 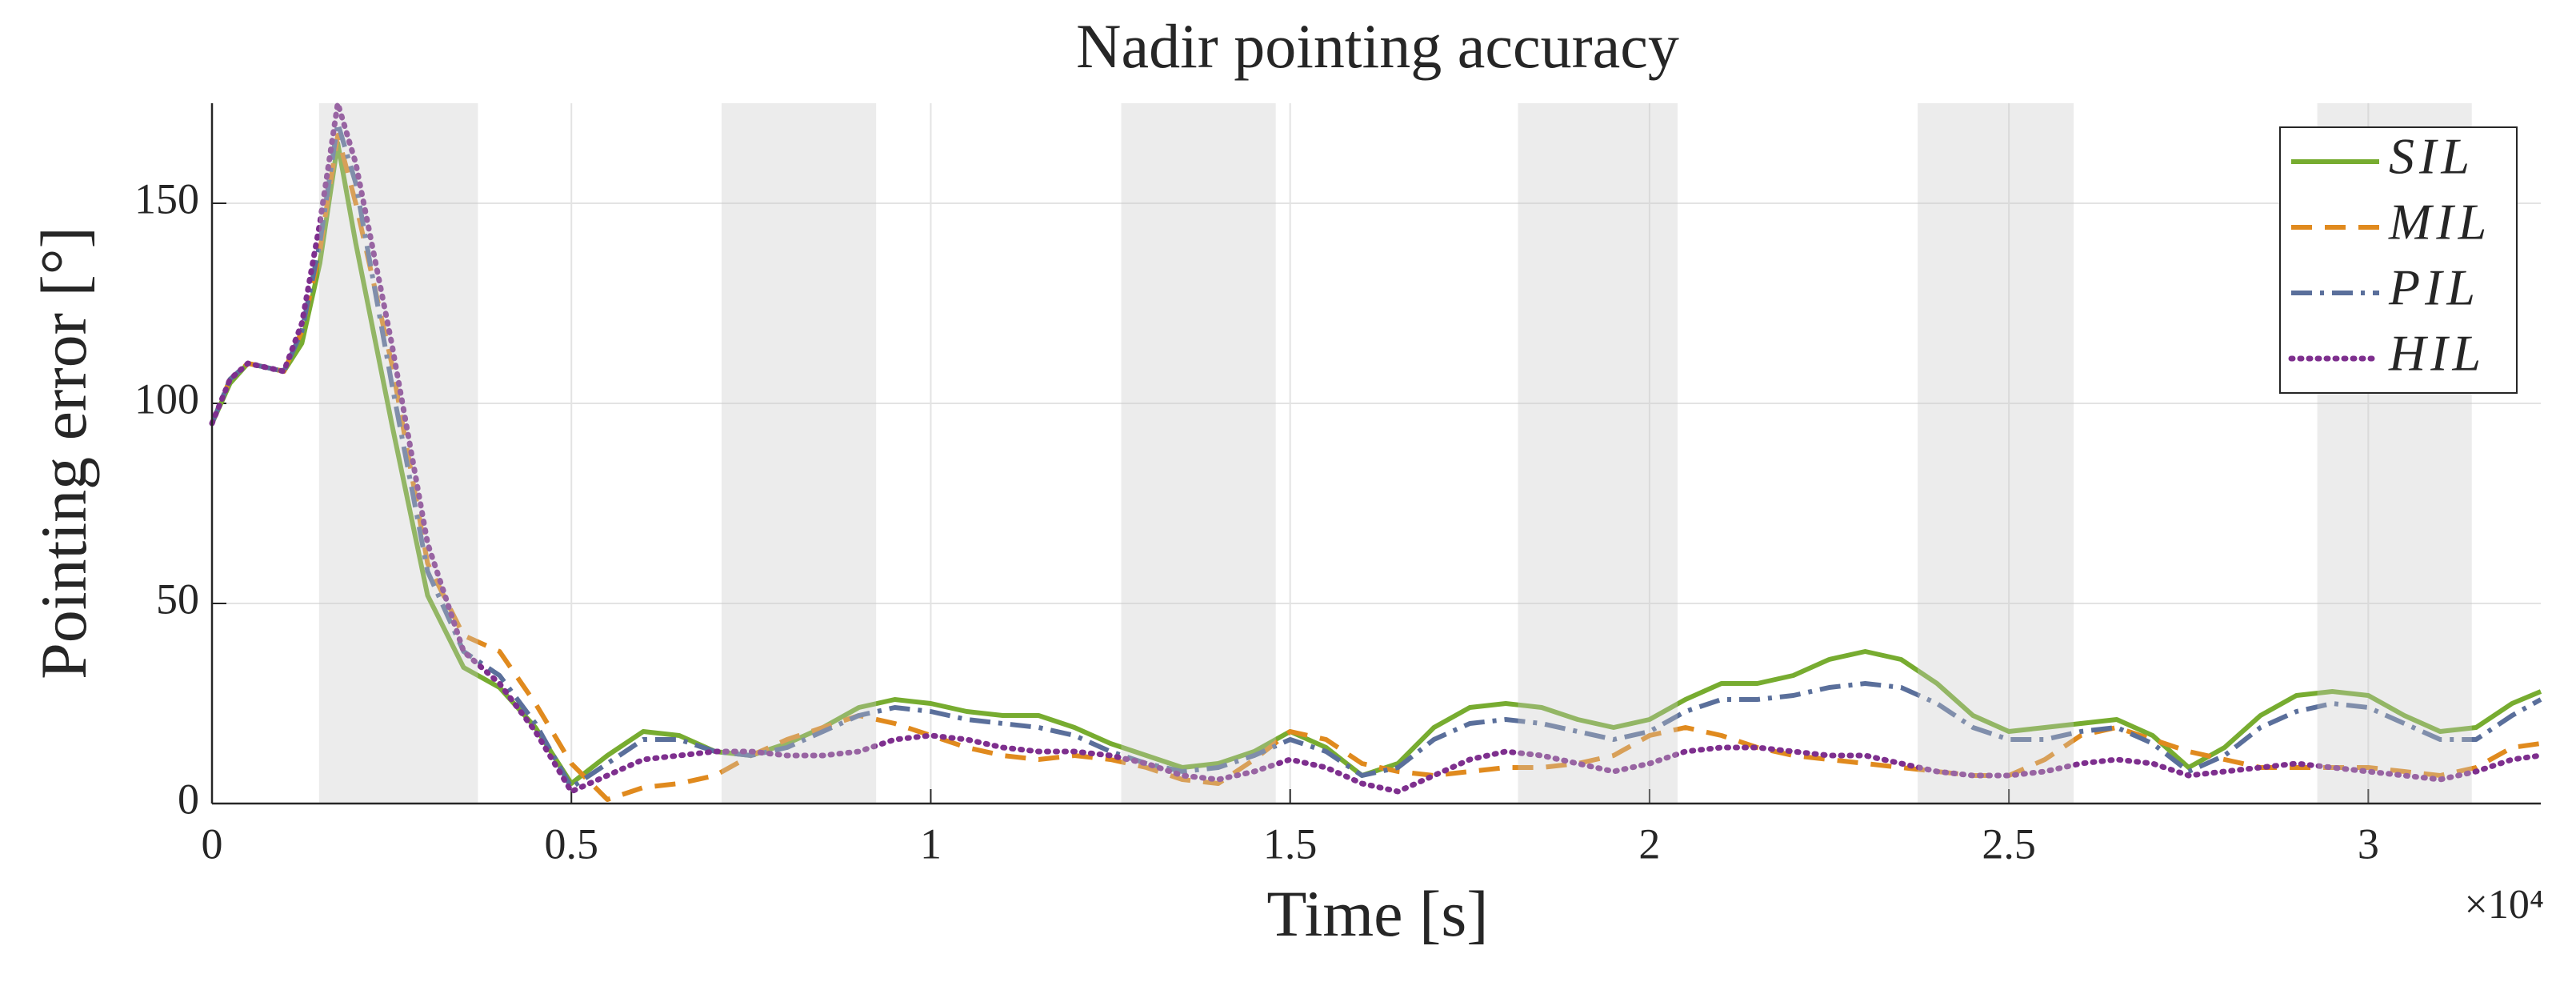 I want to click on x-tick-label: 0, so click(x=212, y=844).